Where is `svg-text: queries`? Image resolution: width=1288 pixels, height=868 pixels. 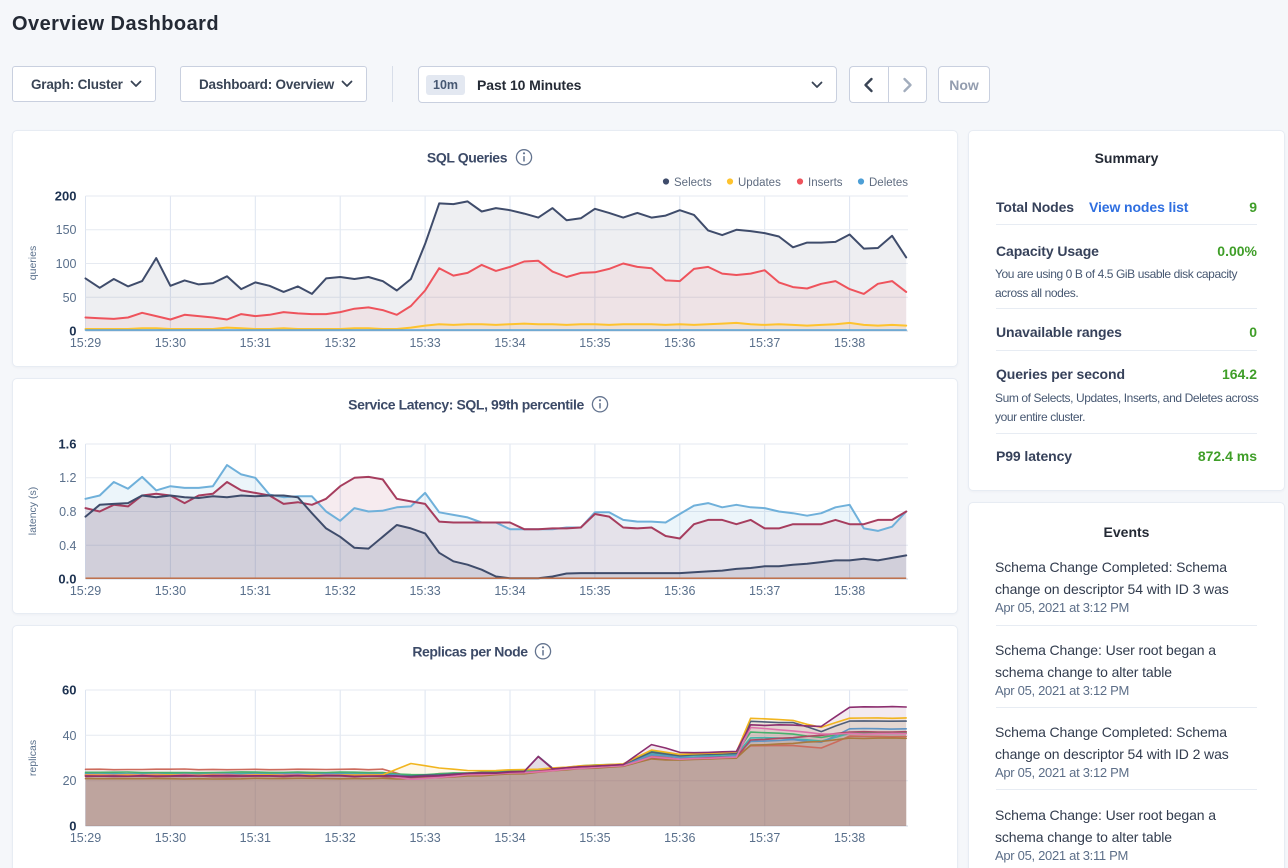
svg-text: queries is located at coordinates (33, 263).